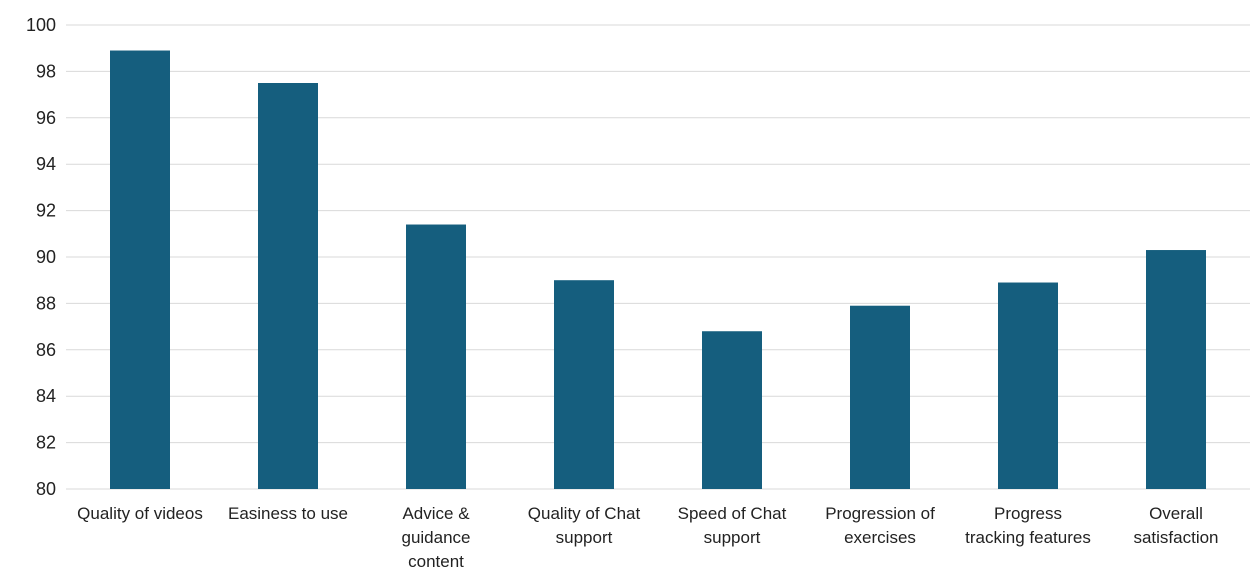 Image resolution: width=1252 pixels, height=576 pixels. I want to click on x-category-label: Speed of Chat support, so click(732, 525).